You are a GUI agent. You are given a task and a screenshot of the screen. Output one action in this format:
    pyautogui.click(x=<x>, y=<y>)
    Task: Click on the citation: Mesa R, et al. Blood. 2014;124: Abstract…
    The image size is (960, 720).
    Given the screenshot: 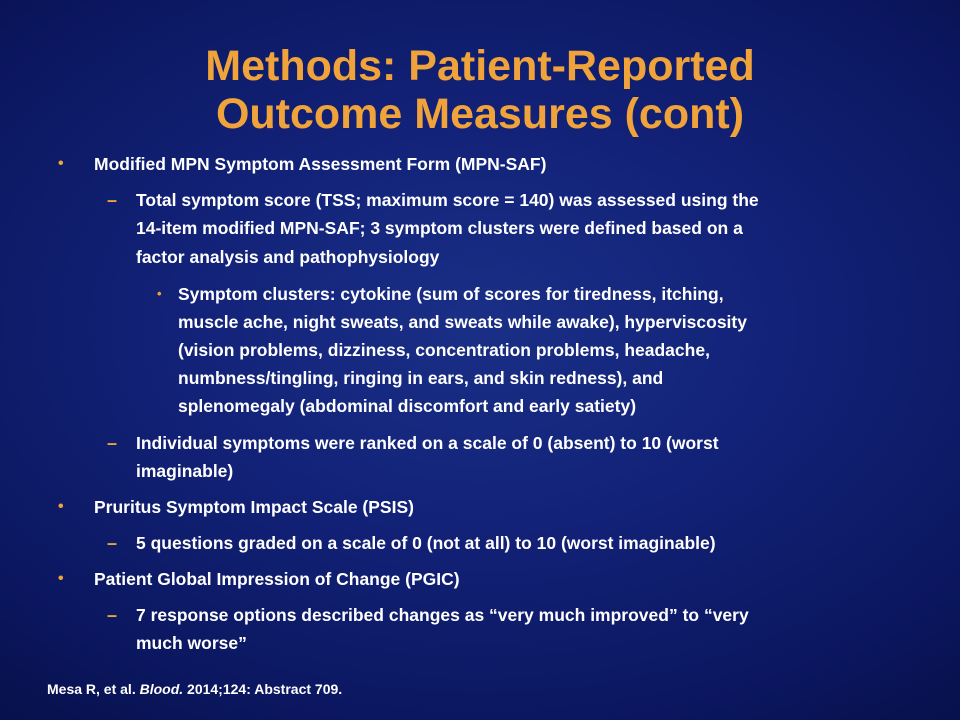 What is the action you would take?
    pyautogui.click(x=194, y=689)
    